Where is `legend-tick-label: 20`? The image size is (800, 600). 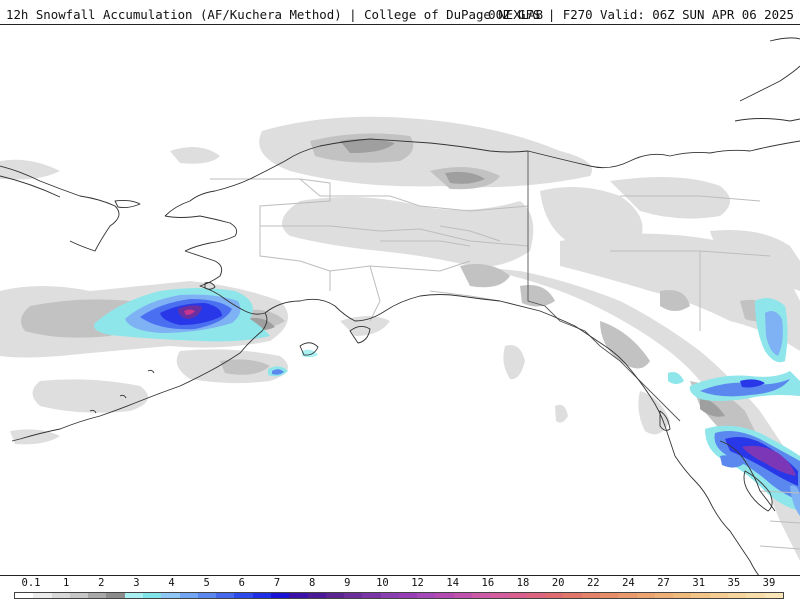 legend-tick-label: 20 is located at coordinates (558, 583).